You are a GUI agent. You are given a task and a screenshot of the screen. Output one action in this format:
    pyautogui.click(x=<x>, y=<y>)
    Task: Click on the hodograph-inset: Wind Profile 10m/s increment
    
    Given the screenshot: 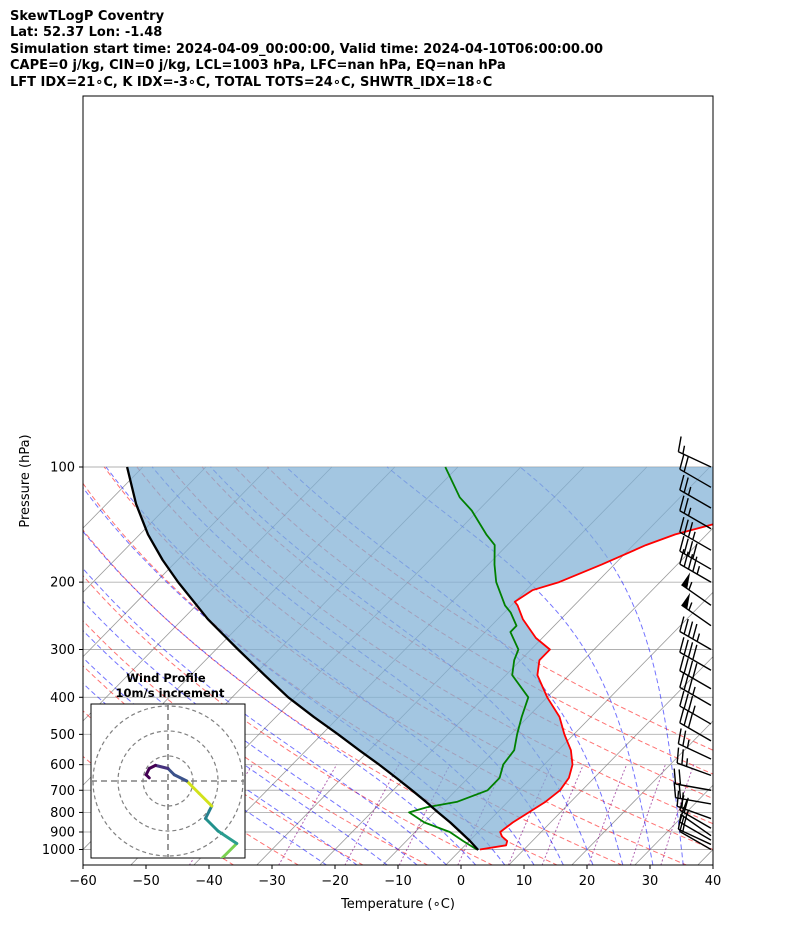 What is the action you would take?
    pyautogui.click(x=168, y=765)
    